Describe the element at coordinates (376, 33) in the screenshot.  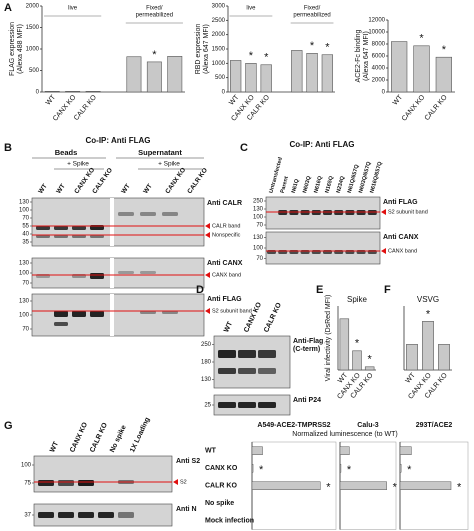
I see `y-tick-label: 10000` at that location.